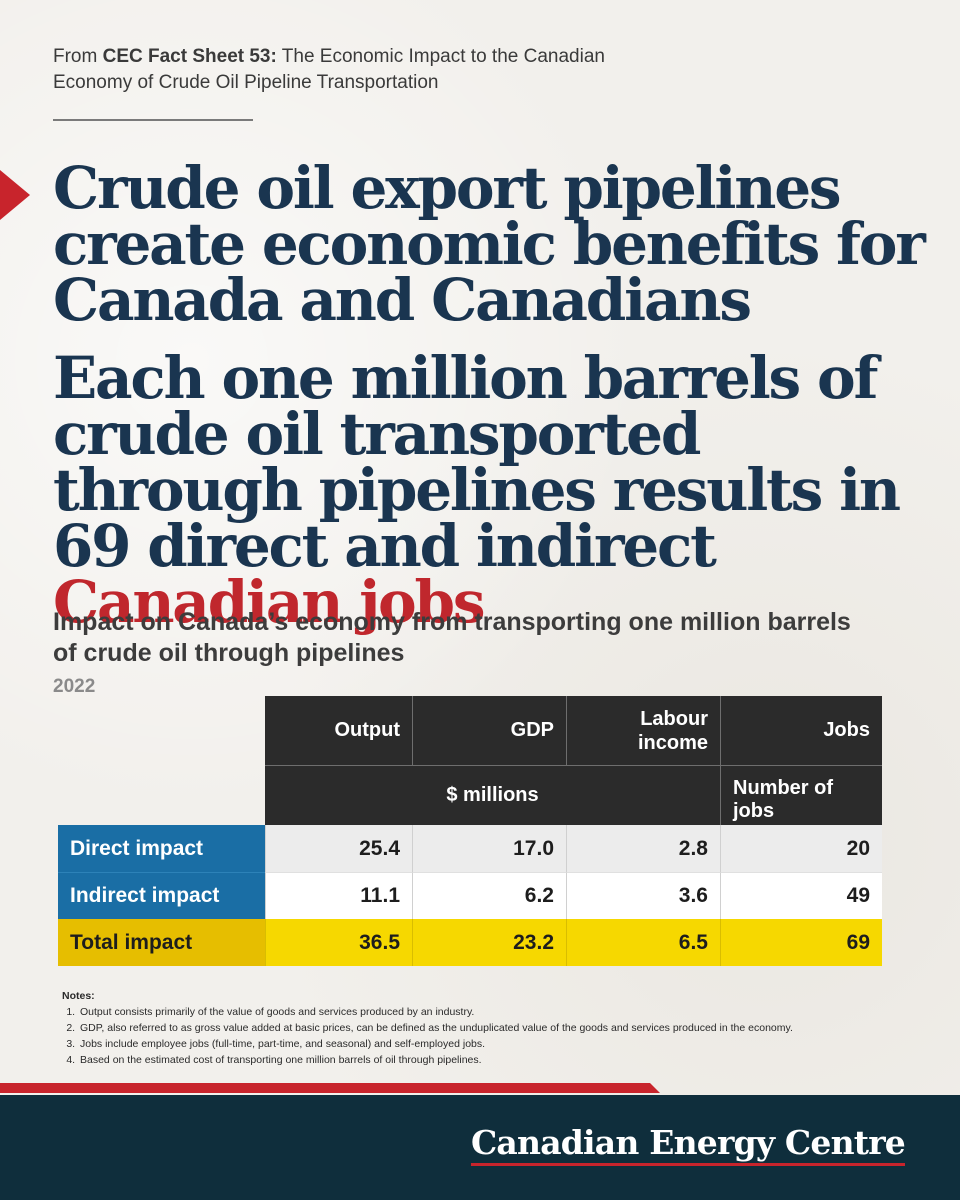 The height and width of the screenshot is (1200, 960). Describe the element at coordinates (801, 942) in the screenshot. I see `cell-total-jobs: 69` at that location.